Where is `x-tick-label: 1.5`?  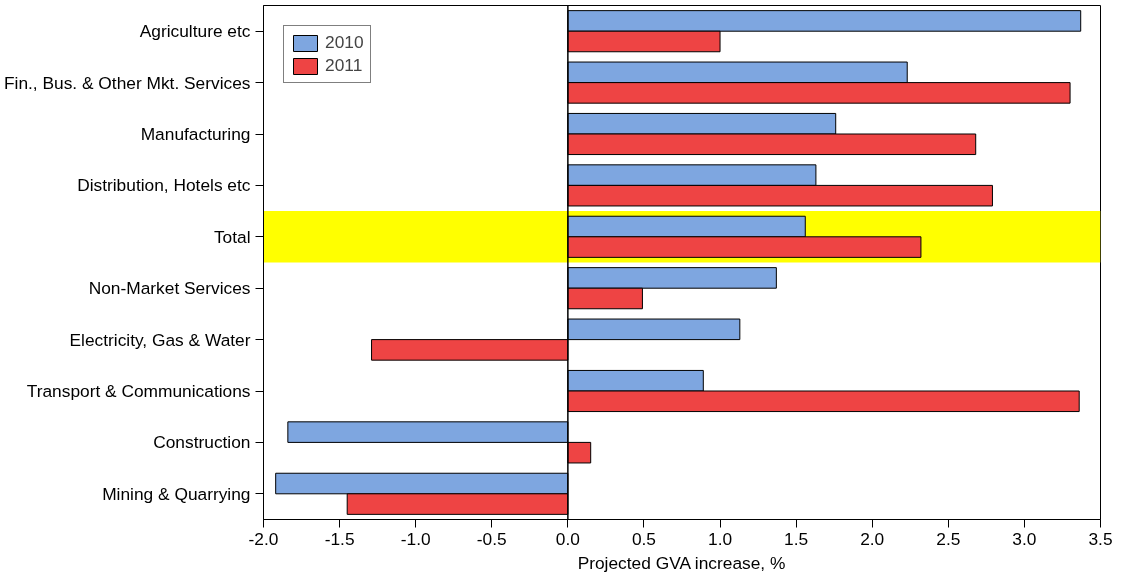
x-tick-label: 1.5 is located at coordinates (796, 538).